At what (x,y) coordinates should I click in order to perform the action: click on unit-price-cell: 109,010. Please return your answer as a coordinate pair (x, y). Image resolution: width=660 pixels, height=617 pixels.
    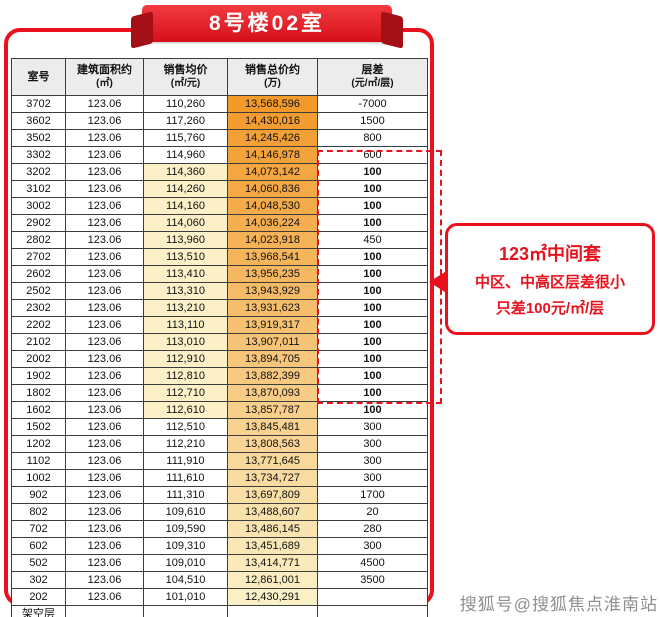
    Looking at the image, I should click on (185, 563).